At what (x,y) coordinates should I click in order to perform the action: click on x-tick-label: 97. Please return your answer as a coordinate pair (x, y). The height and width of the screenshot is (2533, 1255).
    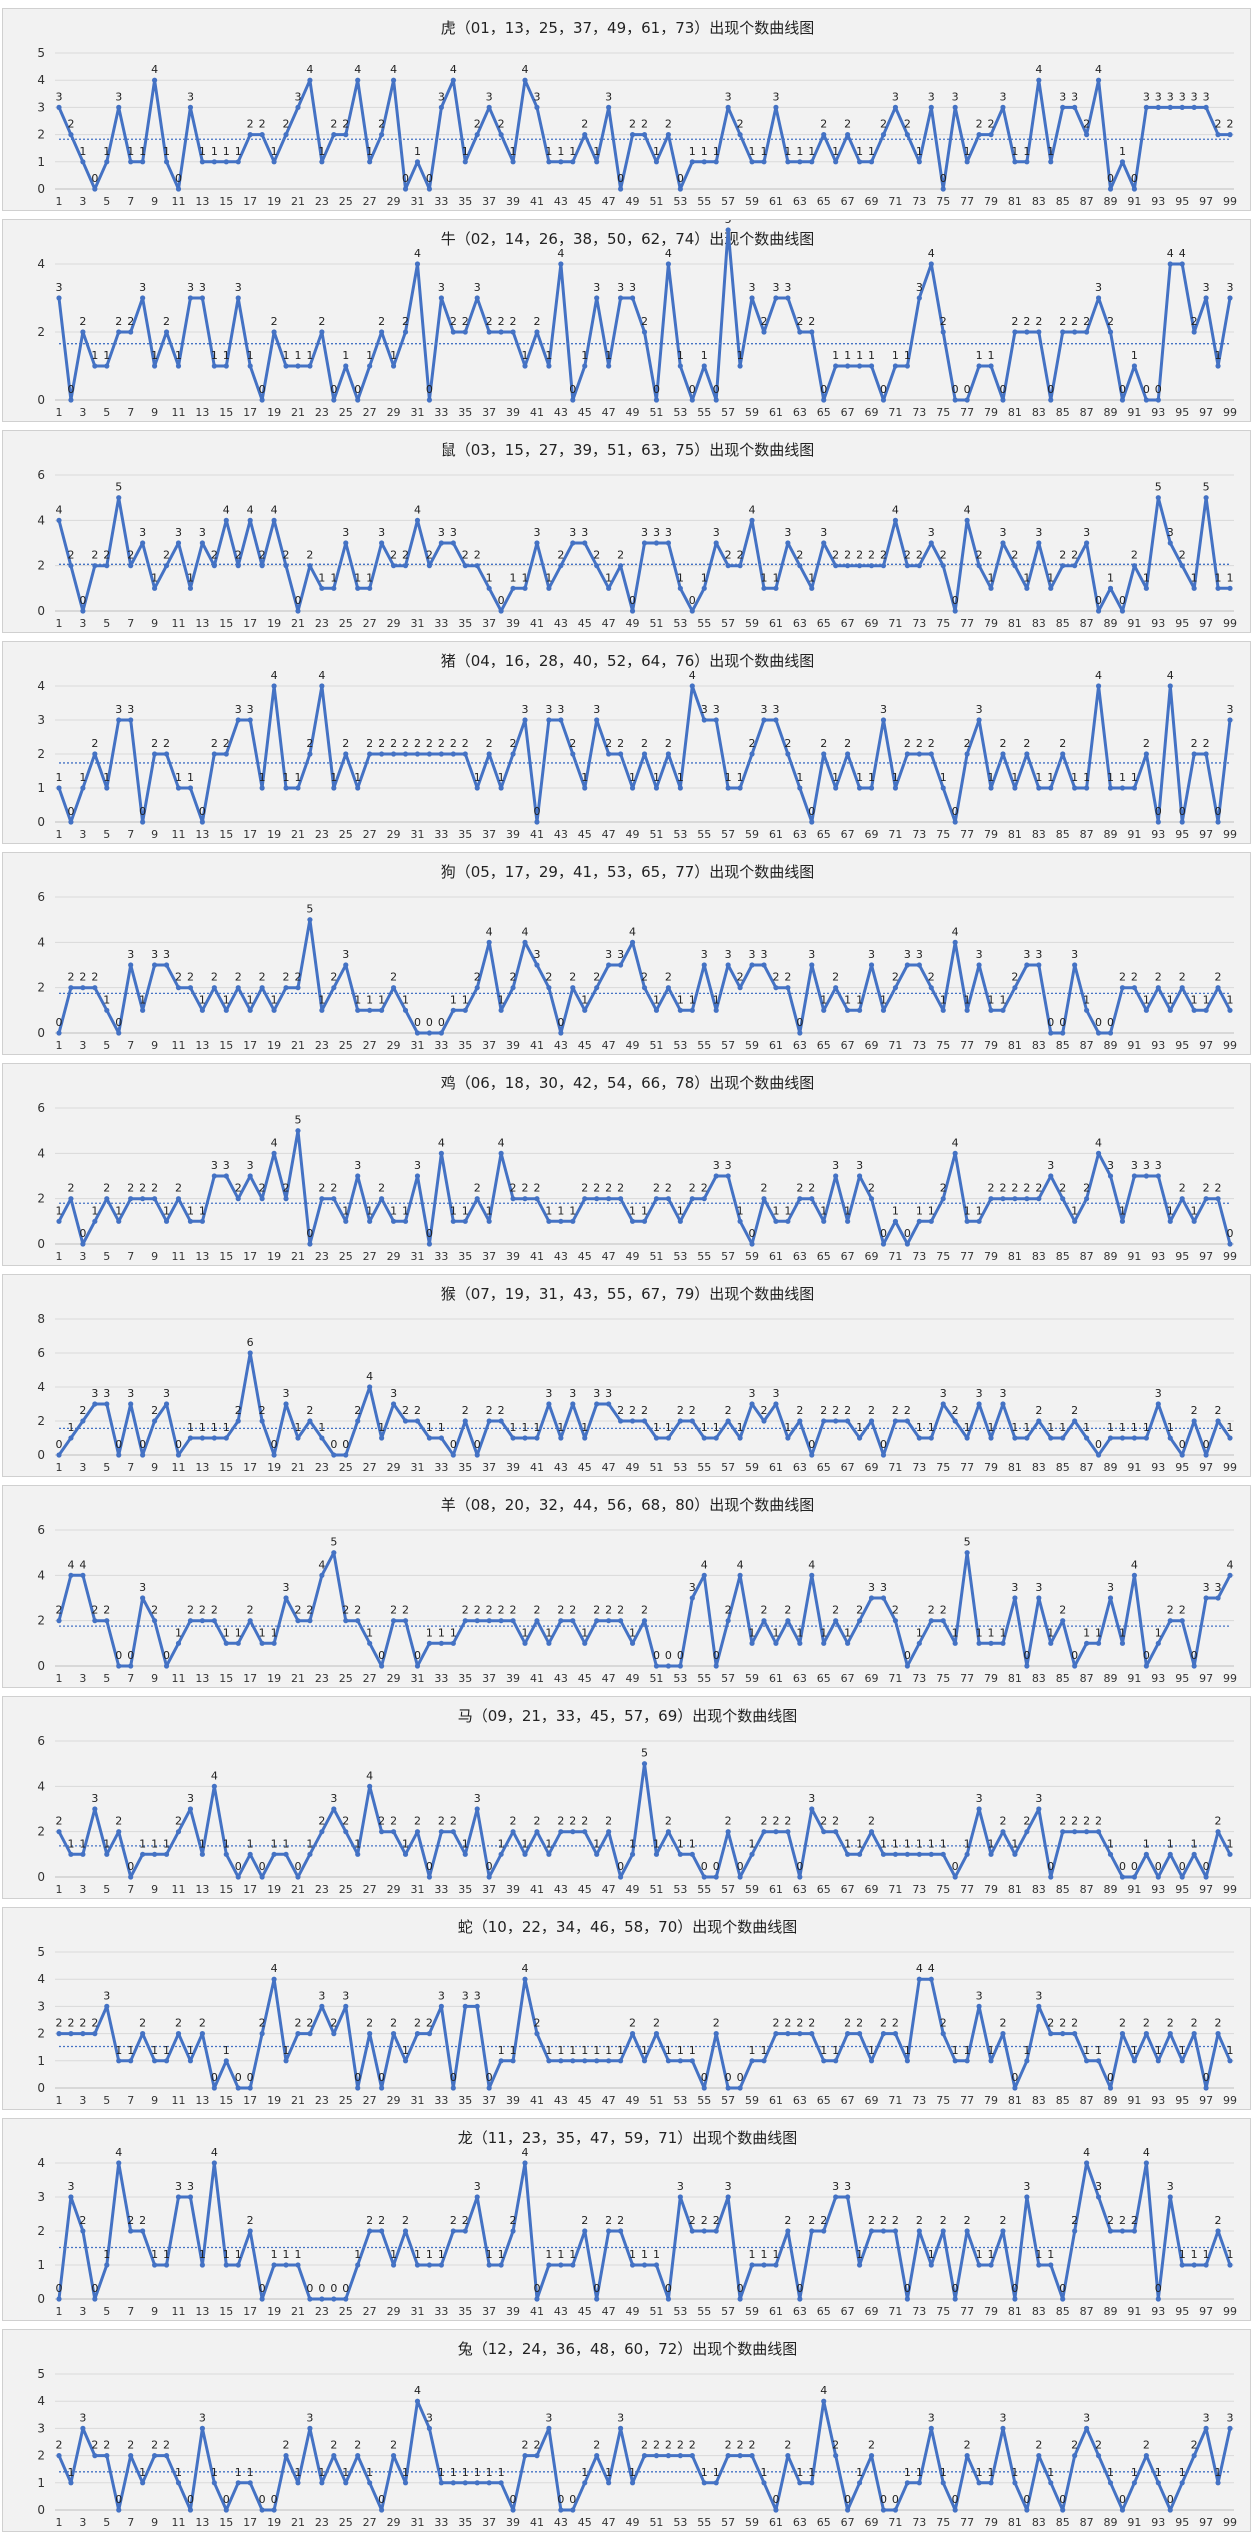
    Looking at the image, I should click on (1206, 1256).